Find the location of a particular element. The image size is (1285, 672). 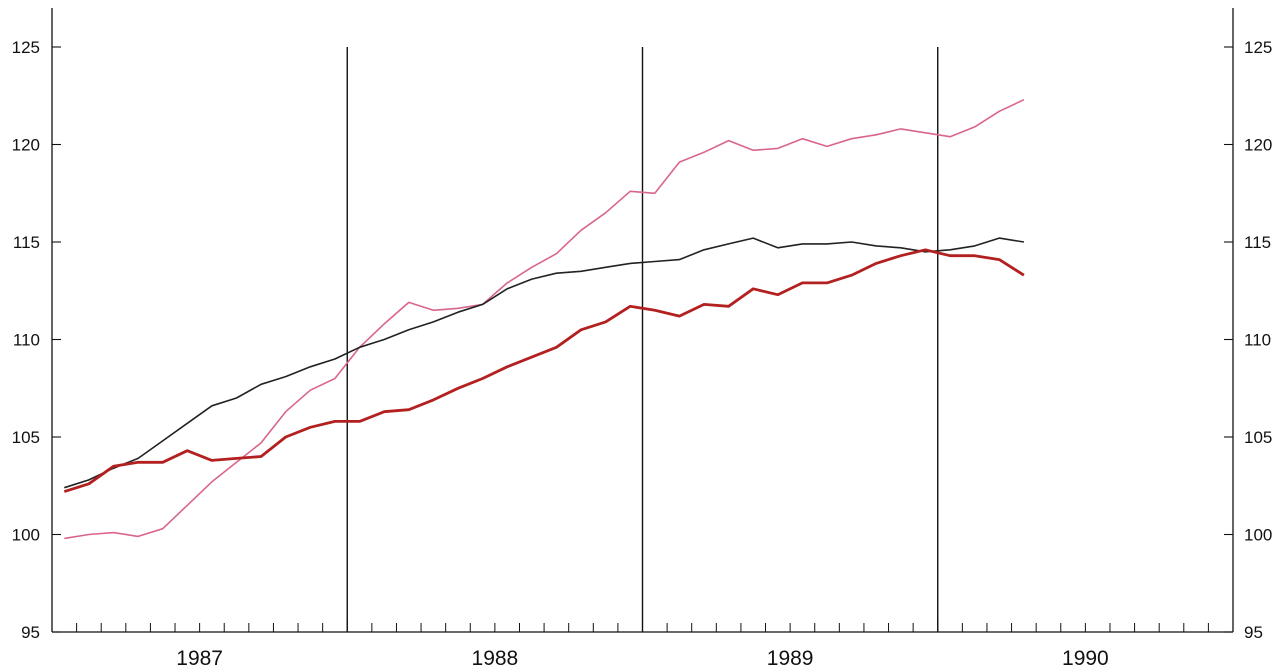

right-y-tick-label: 115 is located at coordinates (1257, 242).